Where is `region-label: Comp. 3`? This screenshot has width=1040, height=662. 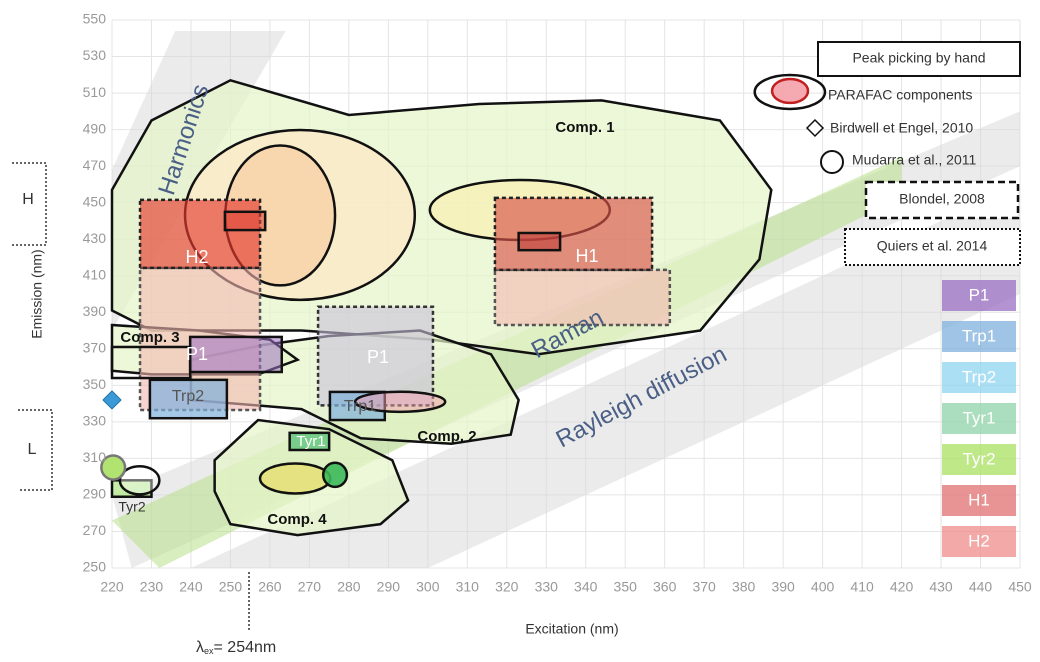 region-label: Comp. 3 is located at coordinates (149, 337).